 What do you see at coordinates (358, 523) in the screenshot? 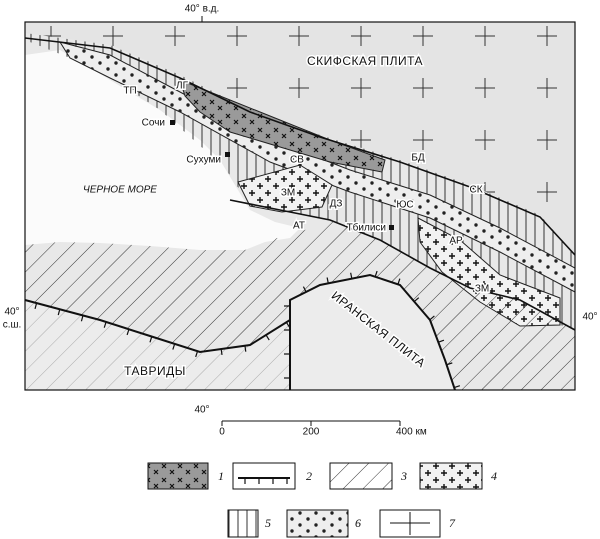
I see `legend-label: 6` at bounding box center [358, 523].